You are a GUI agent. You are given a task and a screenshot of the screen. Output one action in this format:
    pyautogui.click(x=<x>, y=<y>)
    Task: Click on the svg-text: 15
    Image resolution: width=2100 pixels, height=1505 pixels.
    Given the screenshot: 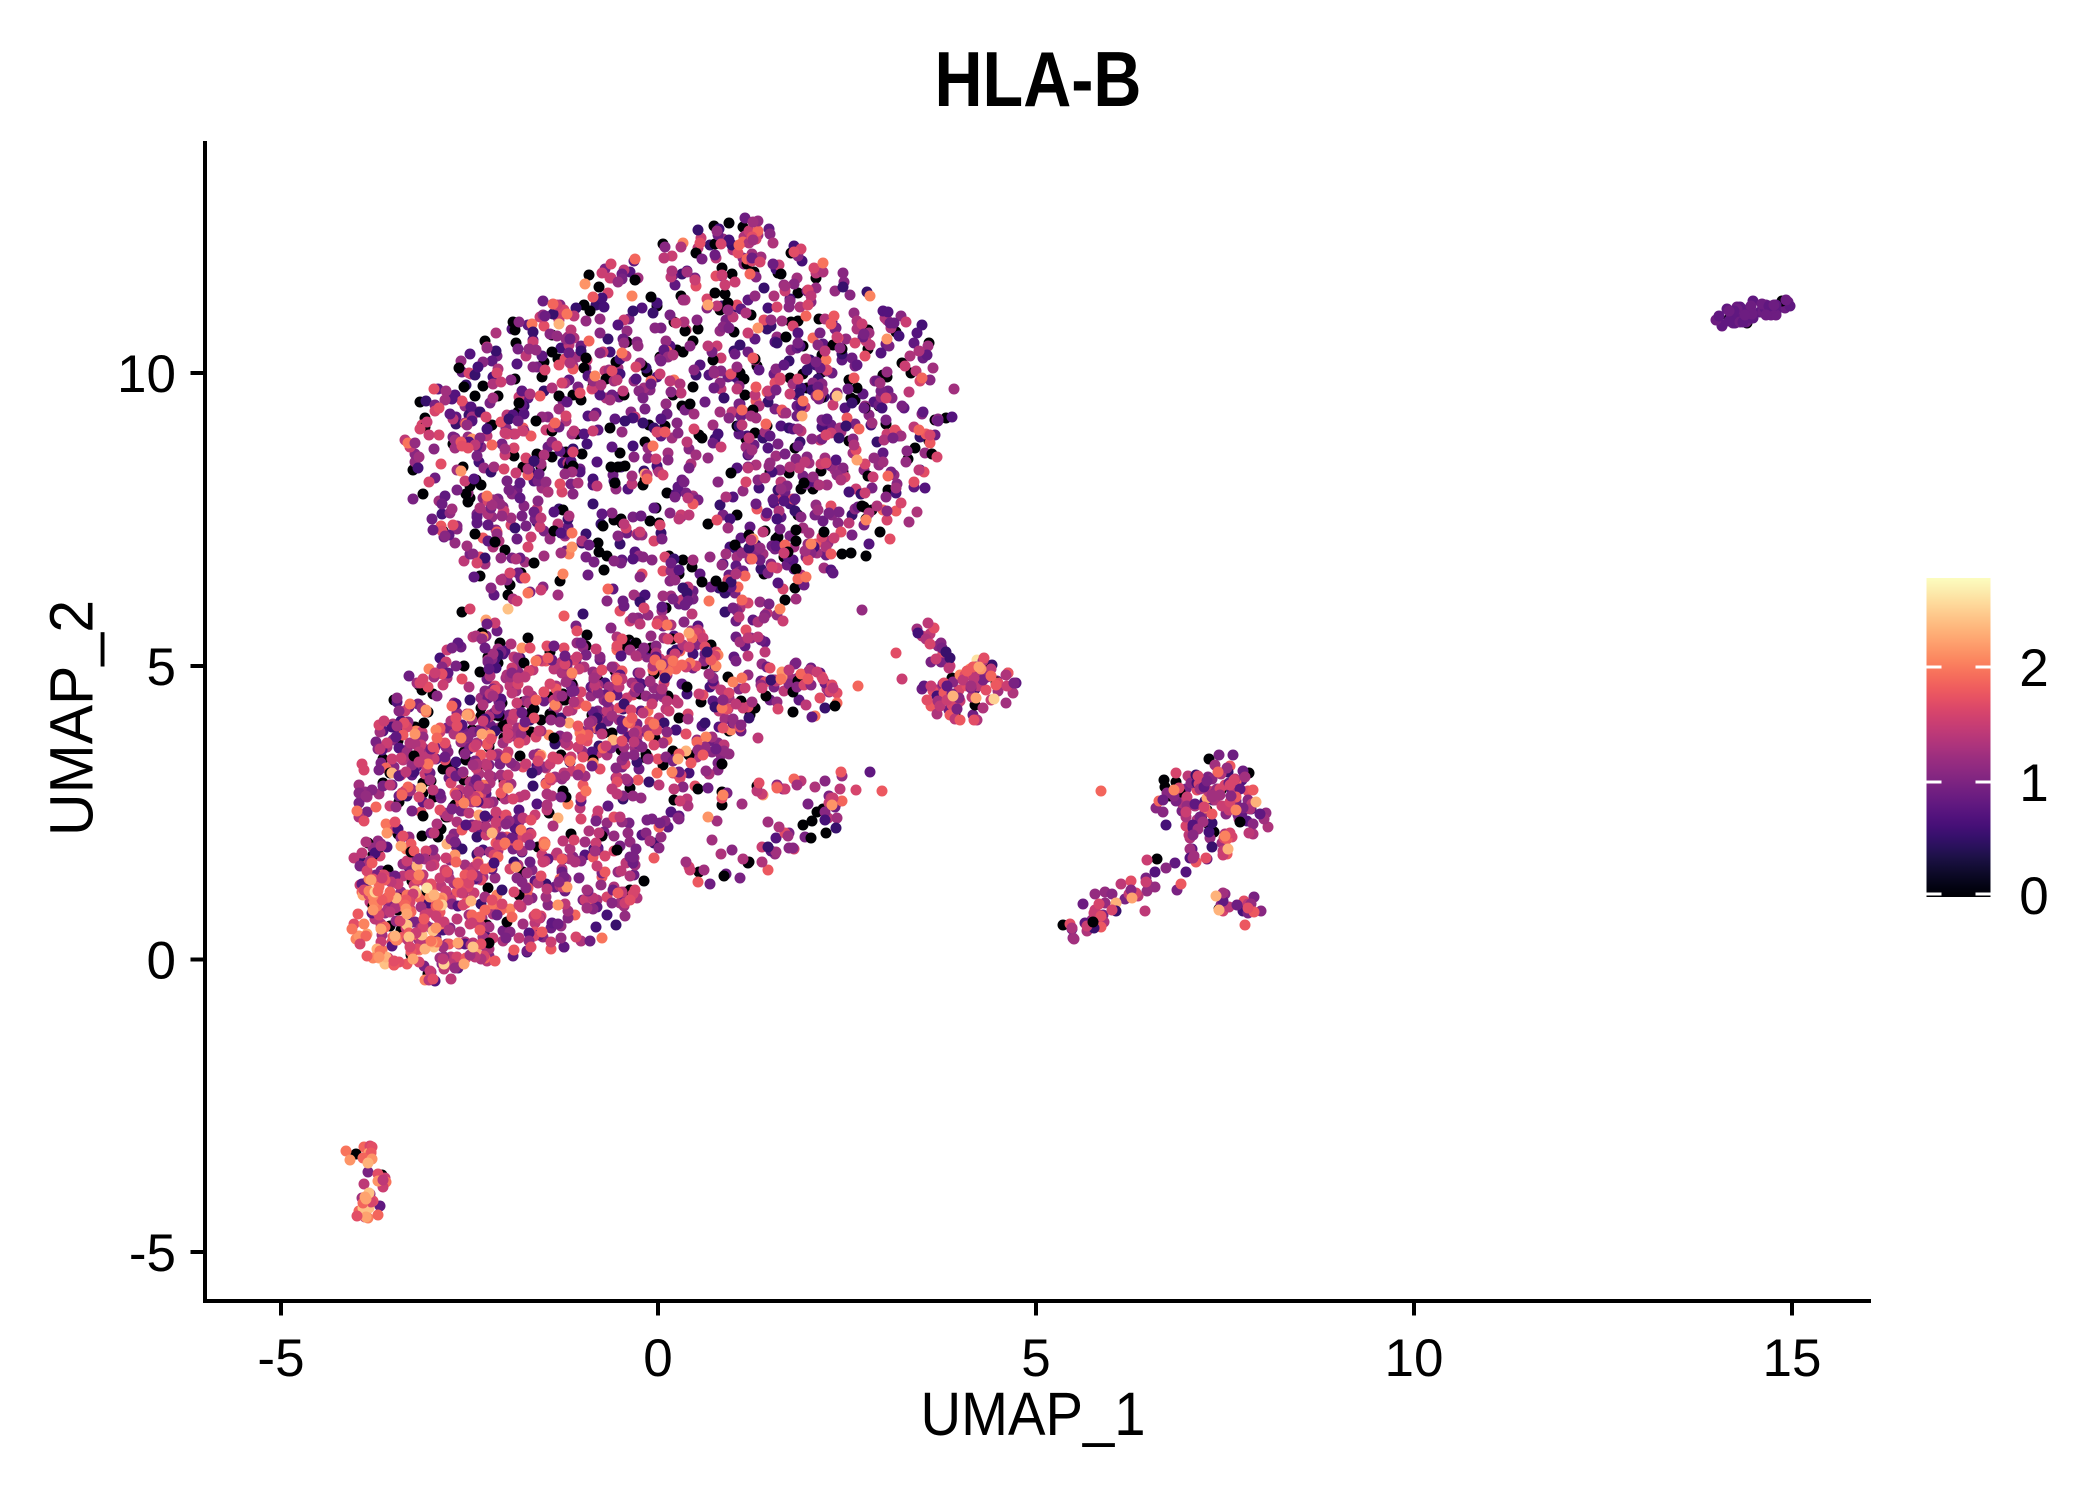 What is the action you would take?
    pyautogui.click(x=1792, y=1358)
    